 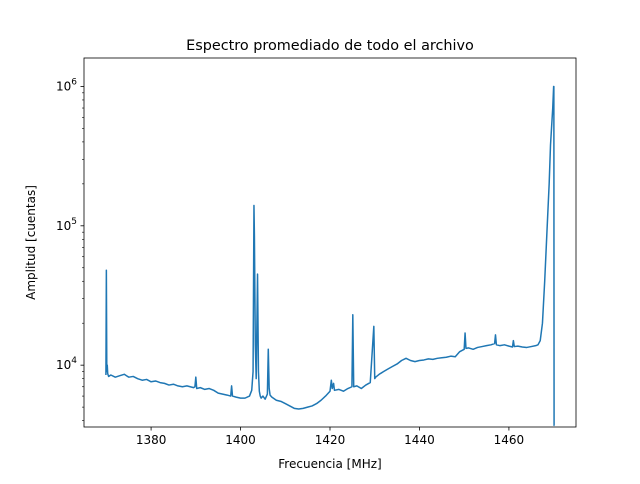 What do you see at coordinates (70, 249) in the screenshot?
I see `y-axis-ticks: 10⁴ 10⁵ 10⁶` at bounding box center [70, 249].